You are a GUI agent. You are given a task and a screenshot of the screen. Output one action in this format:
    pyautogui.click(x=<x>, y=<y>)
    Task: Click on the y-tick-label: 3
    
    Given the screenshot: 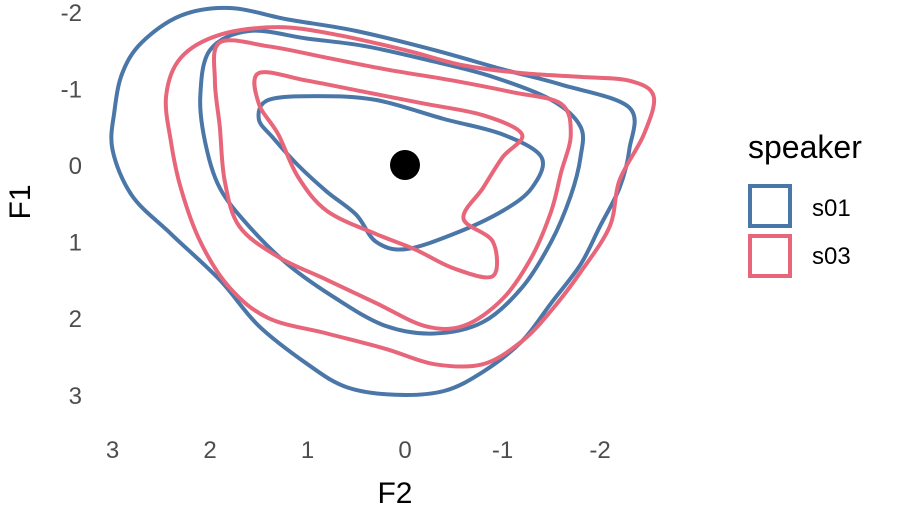 What is the action you would take?
    pyautogui.click(x=75, y=396)
    